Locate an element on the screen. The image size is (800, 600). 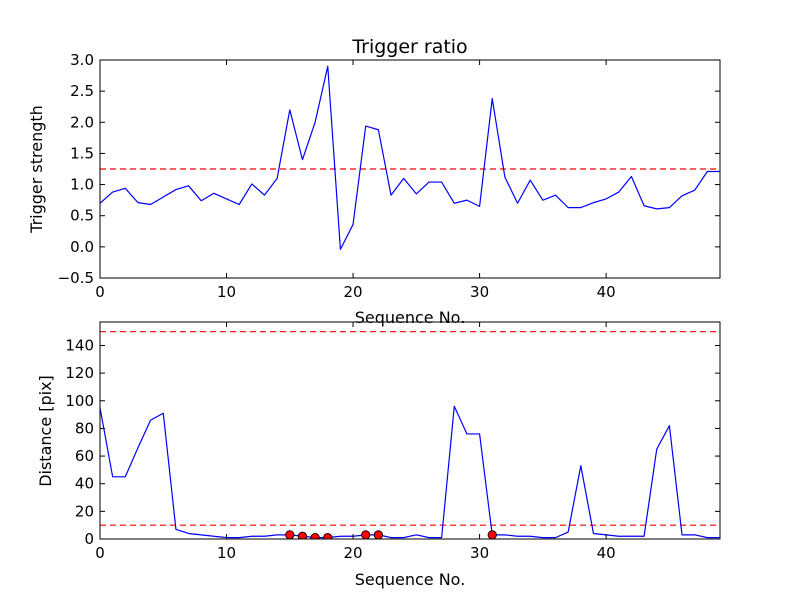
chart-title: Trigger ratio is located at coordinates (409, 47).